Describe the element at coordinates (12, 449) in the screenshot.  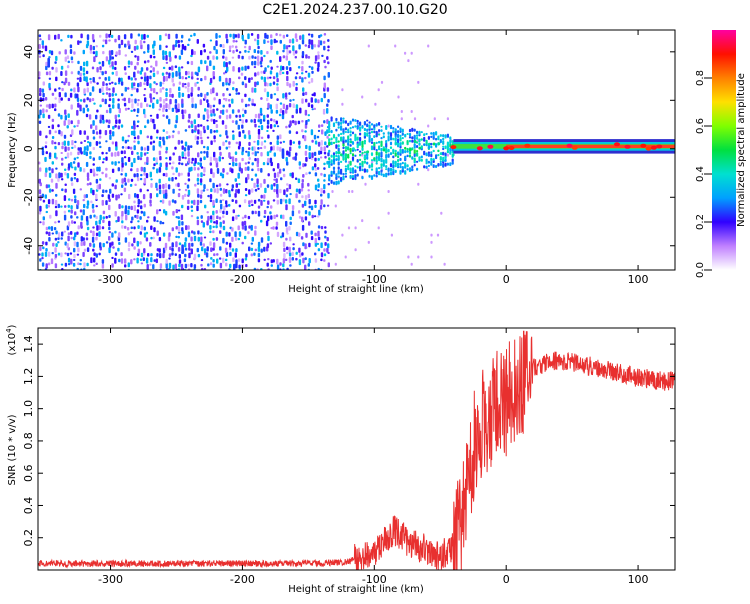
I see `snr-y-axis-label: SNR (10 * v/v)` at that location.